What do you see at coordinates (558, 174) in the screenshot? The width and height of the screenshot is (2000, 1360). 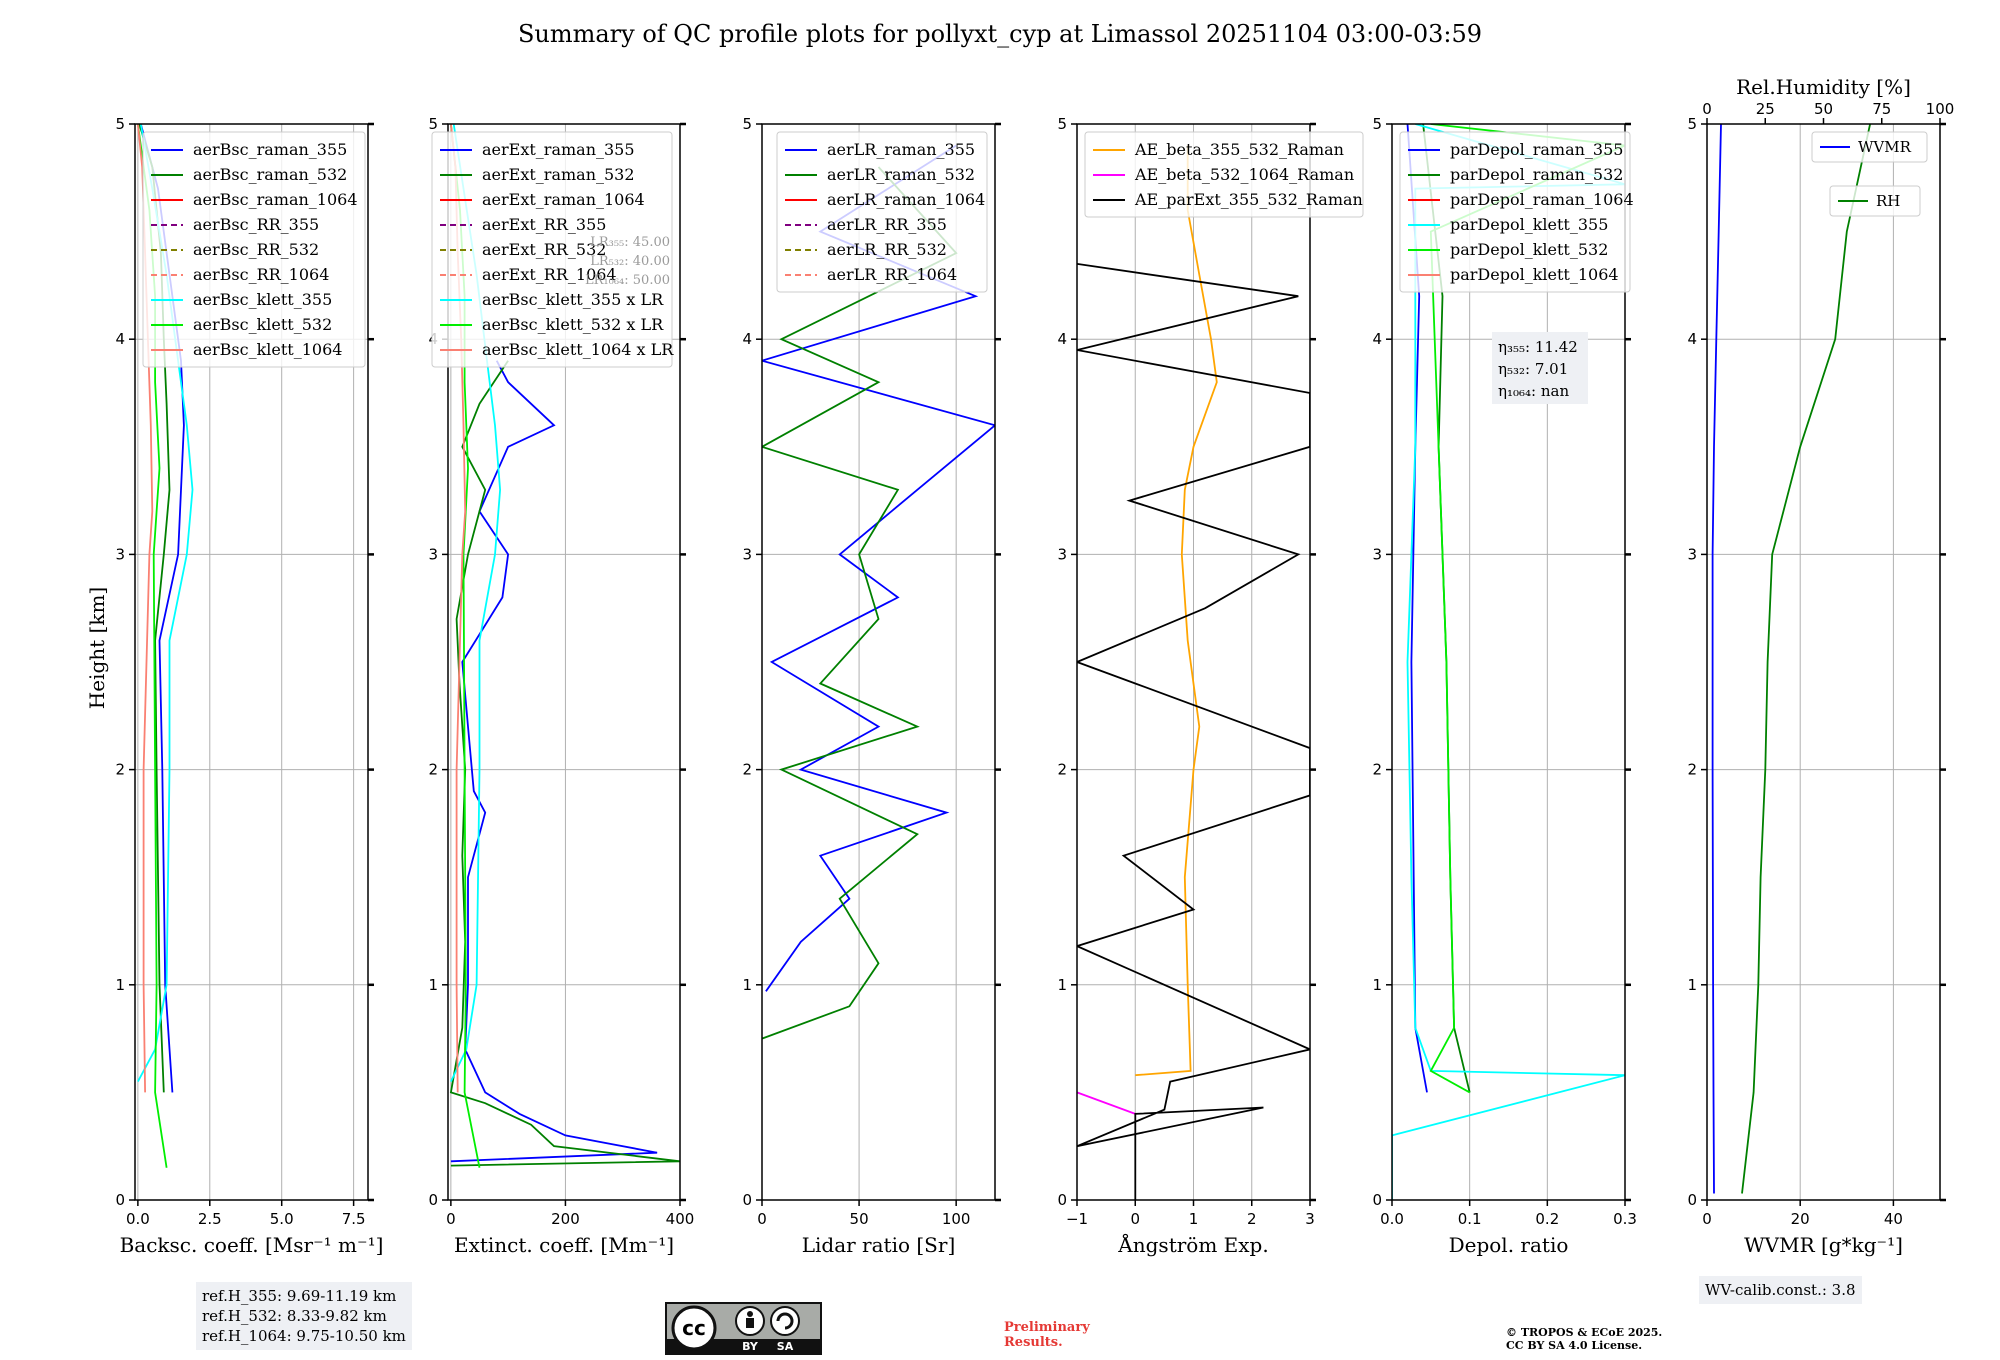 I see `legend-label-aerext-raman-532: aerExt_raman_532` at bounding box center [558, 174].